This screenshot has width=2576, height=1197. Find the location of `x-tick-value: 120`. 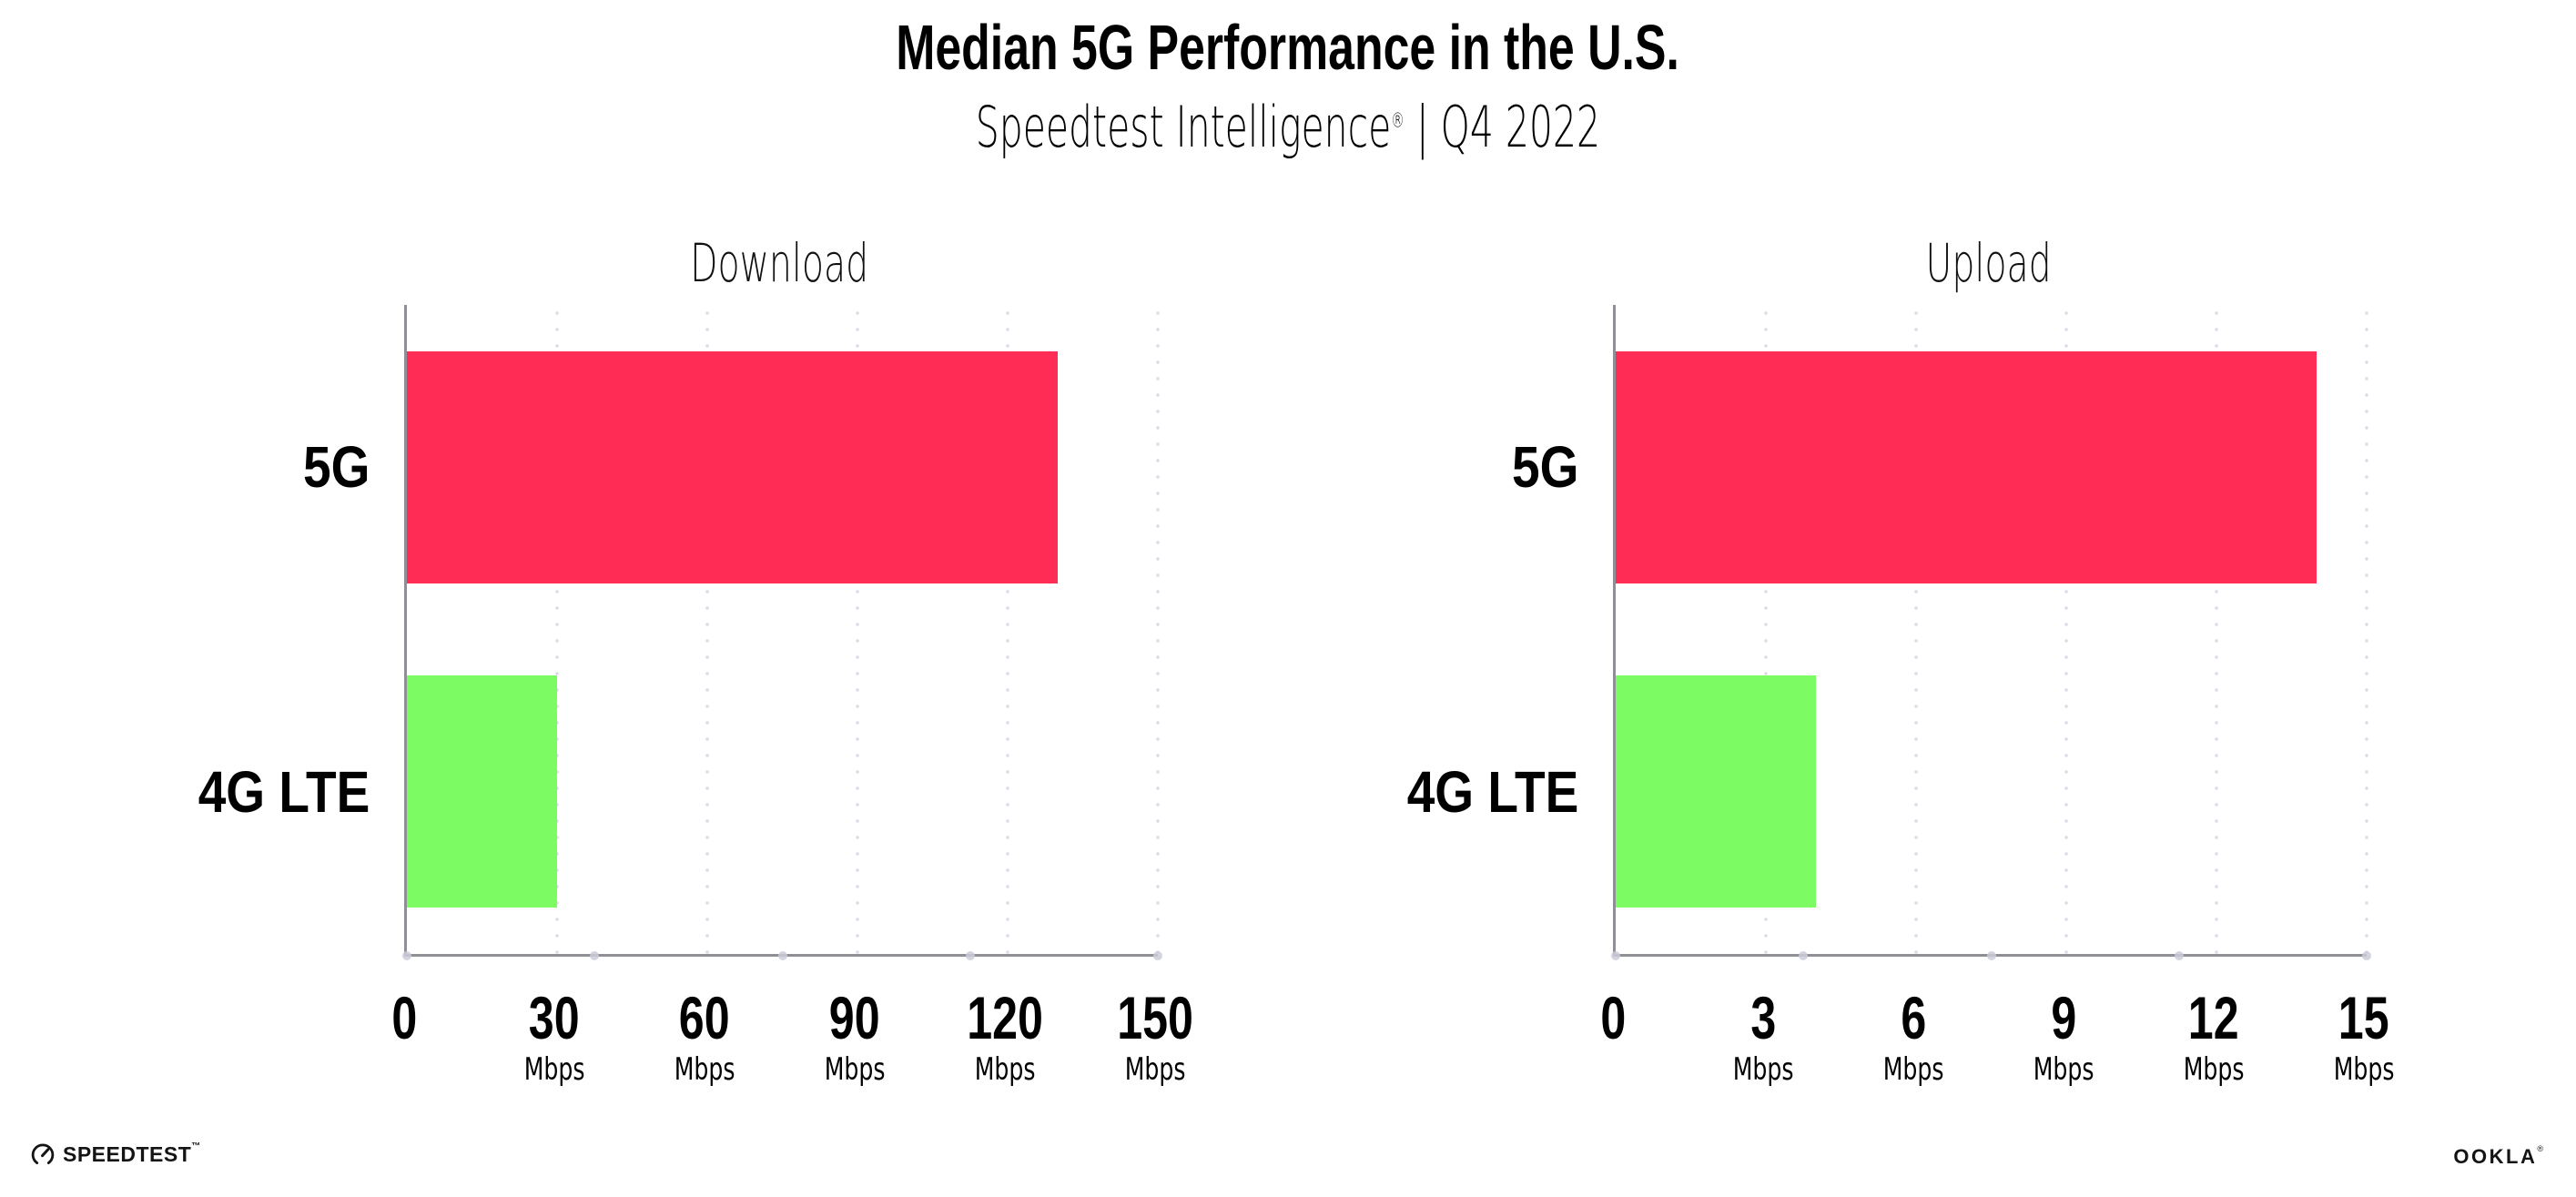

x-tick-value: 120 is located at coordinates (1005, 1018).